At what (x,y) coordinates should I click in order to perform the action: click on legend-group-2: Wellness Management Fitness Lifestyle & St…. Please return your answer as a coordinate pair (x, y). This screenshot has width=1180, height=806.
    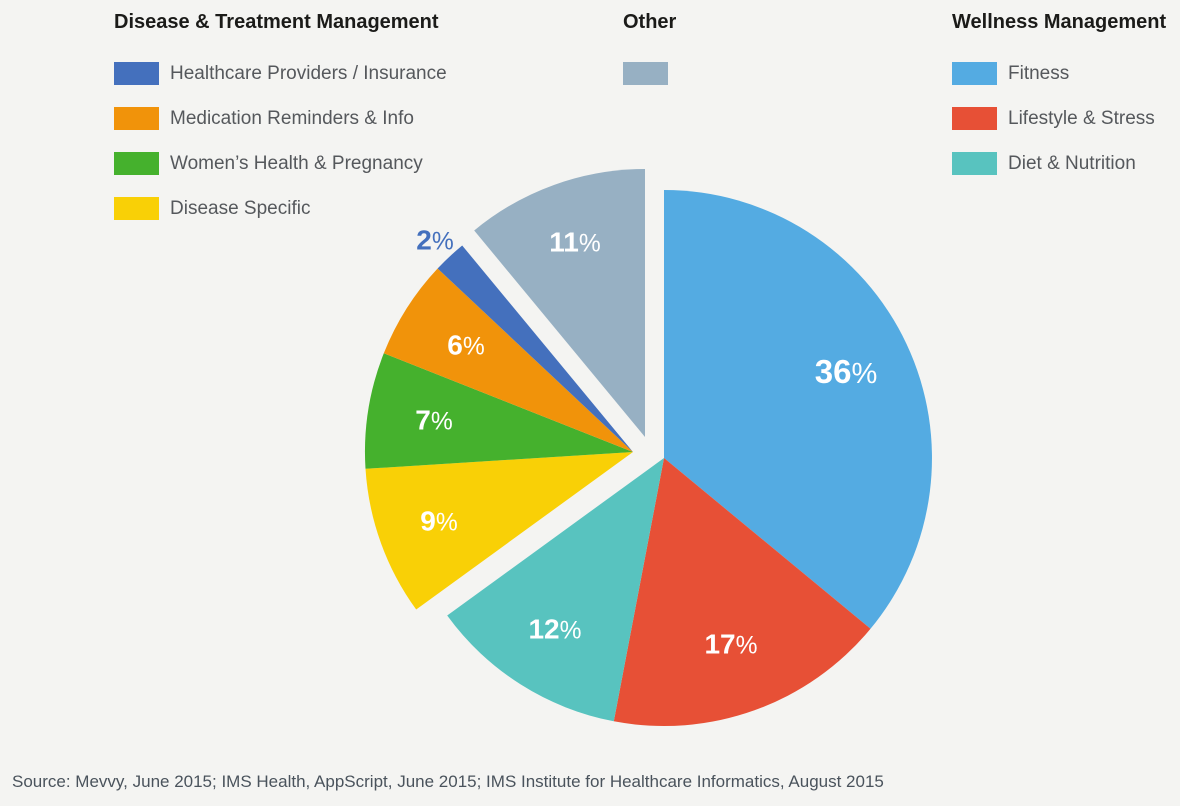
    Looking at the image, I should click on (1059, 102).